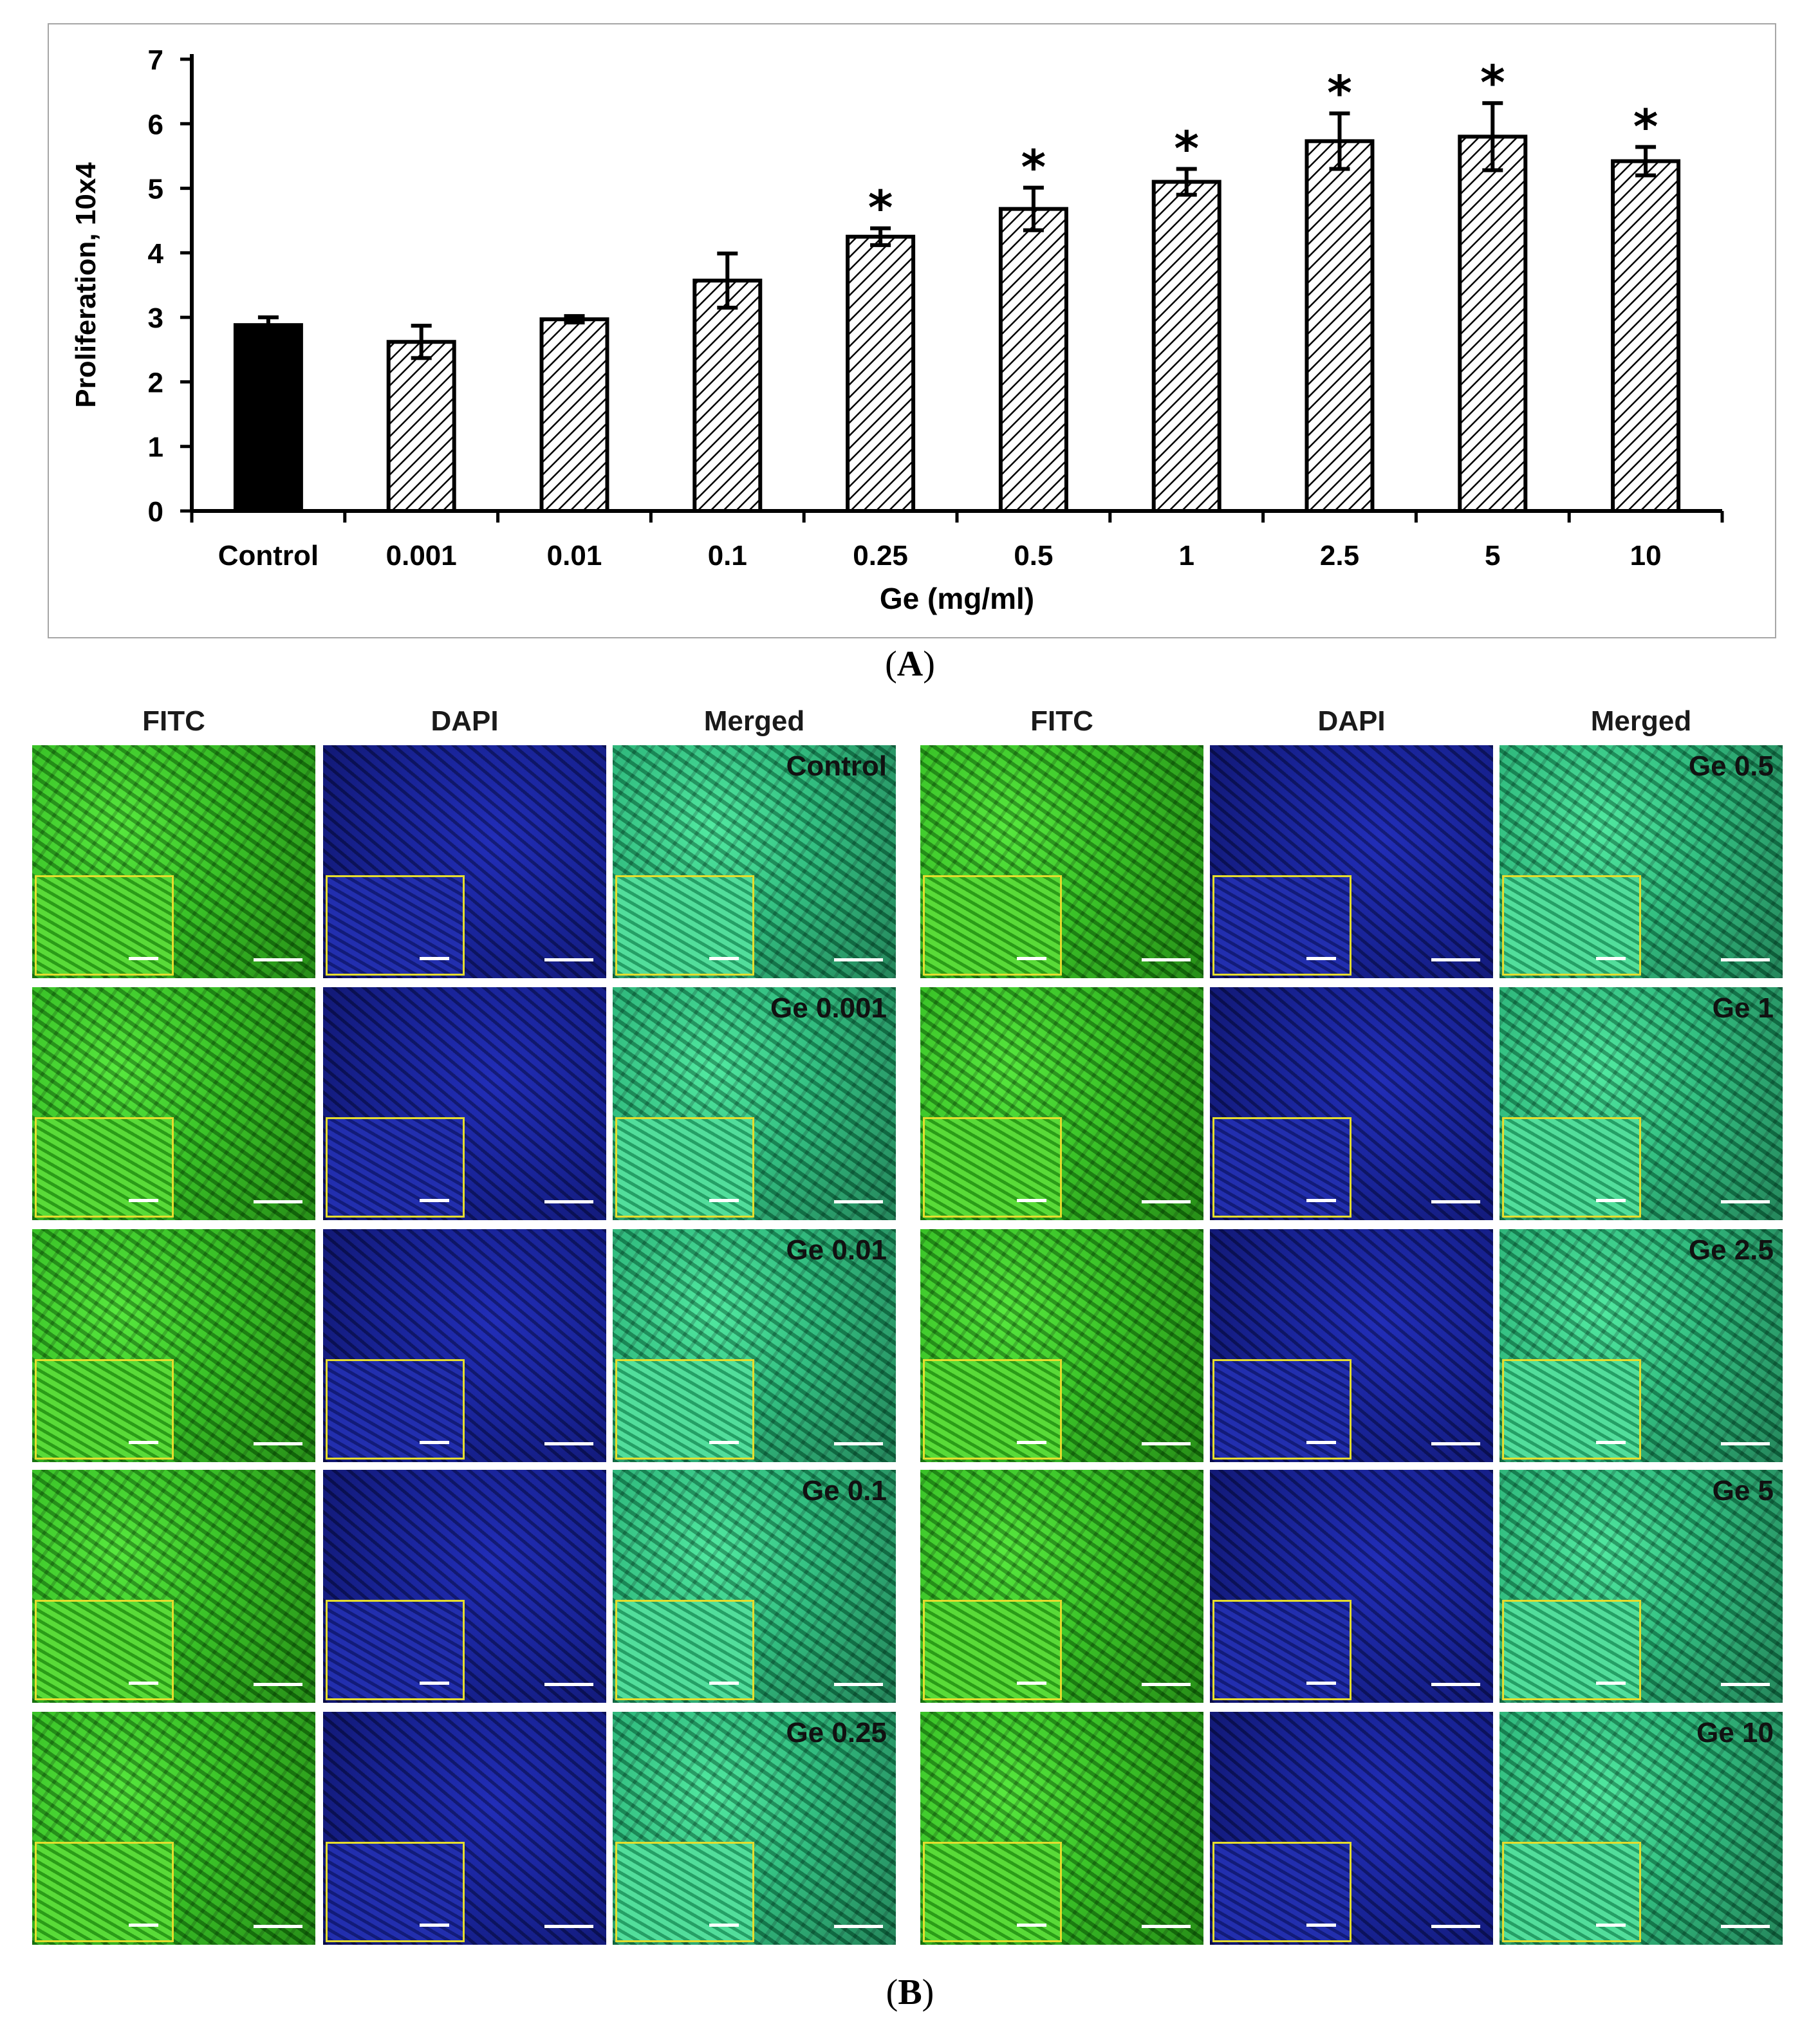  I want to click on column-header-dapi: DAPI, so click(1351, 721).